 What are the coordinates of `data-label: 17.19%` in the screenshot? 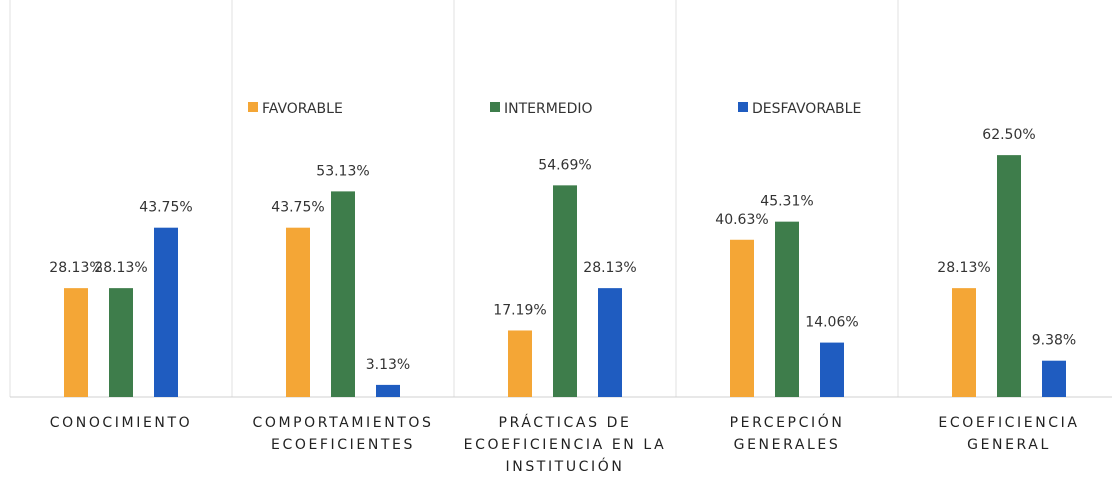 It's located at (519, 310).